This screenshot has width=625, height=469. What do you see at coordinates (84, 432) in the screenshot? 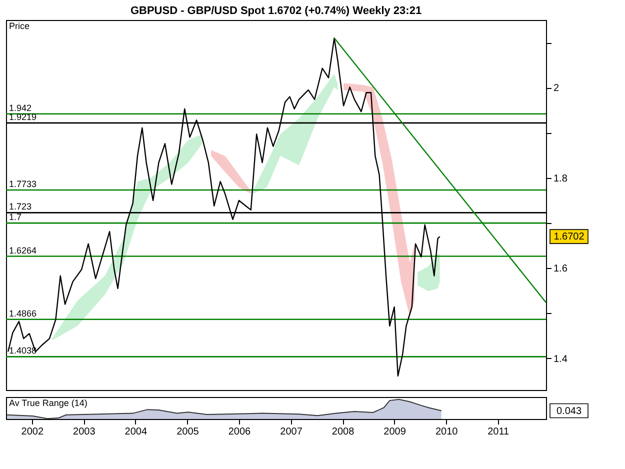
I see `x-tick-label: 2003` at bounding box center [84, 432].